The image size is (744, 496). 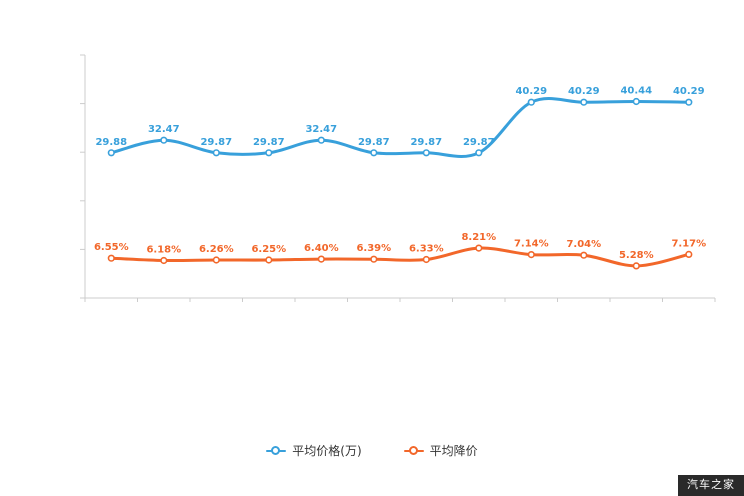 I want to click on price-series-marker-icon, so click(x=276, y=451).